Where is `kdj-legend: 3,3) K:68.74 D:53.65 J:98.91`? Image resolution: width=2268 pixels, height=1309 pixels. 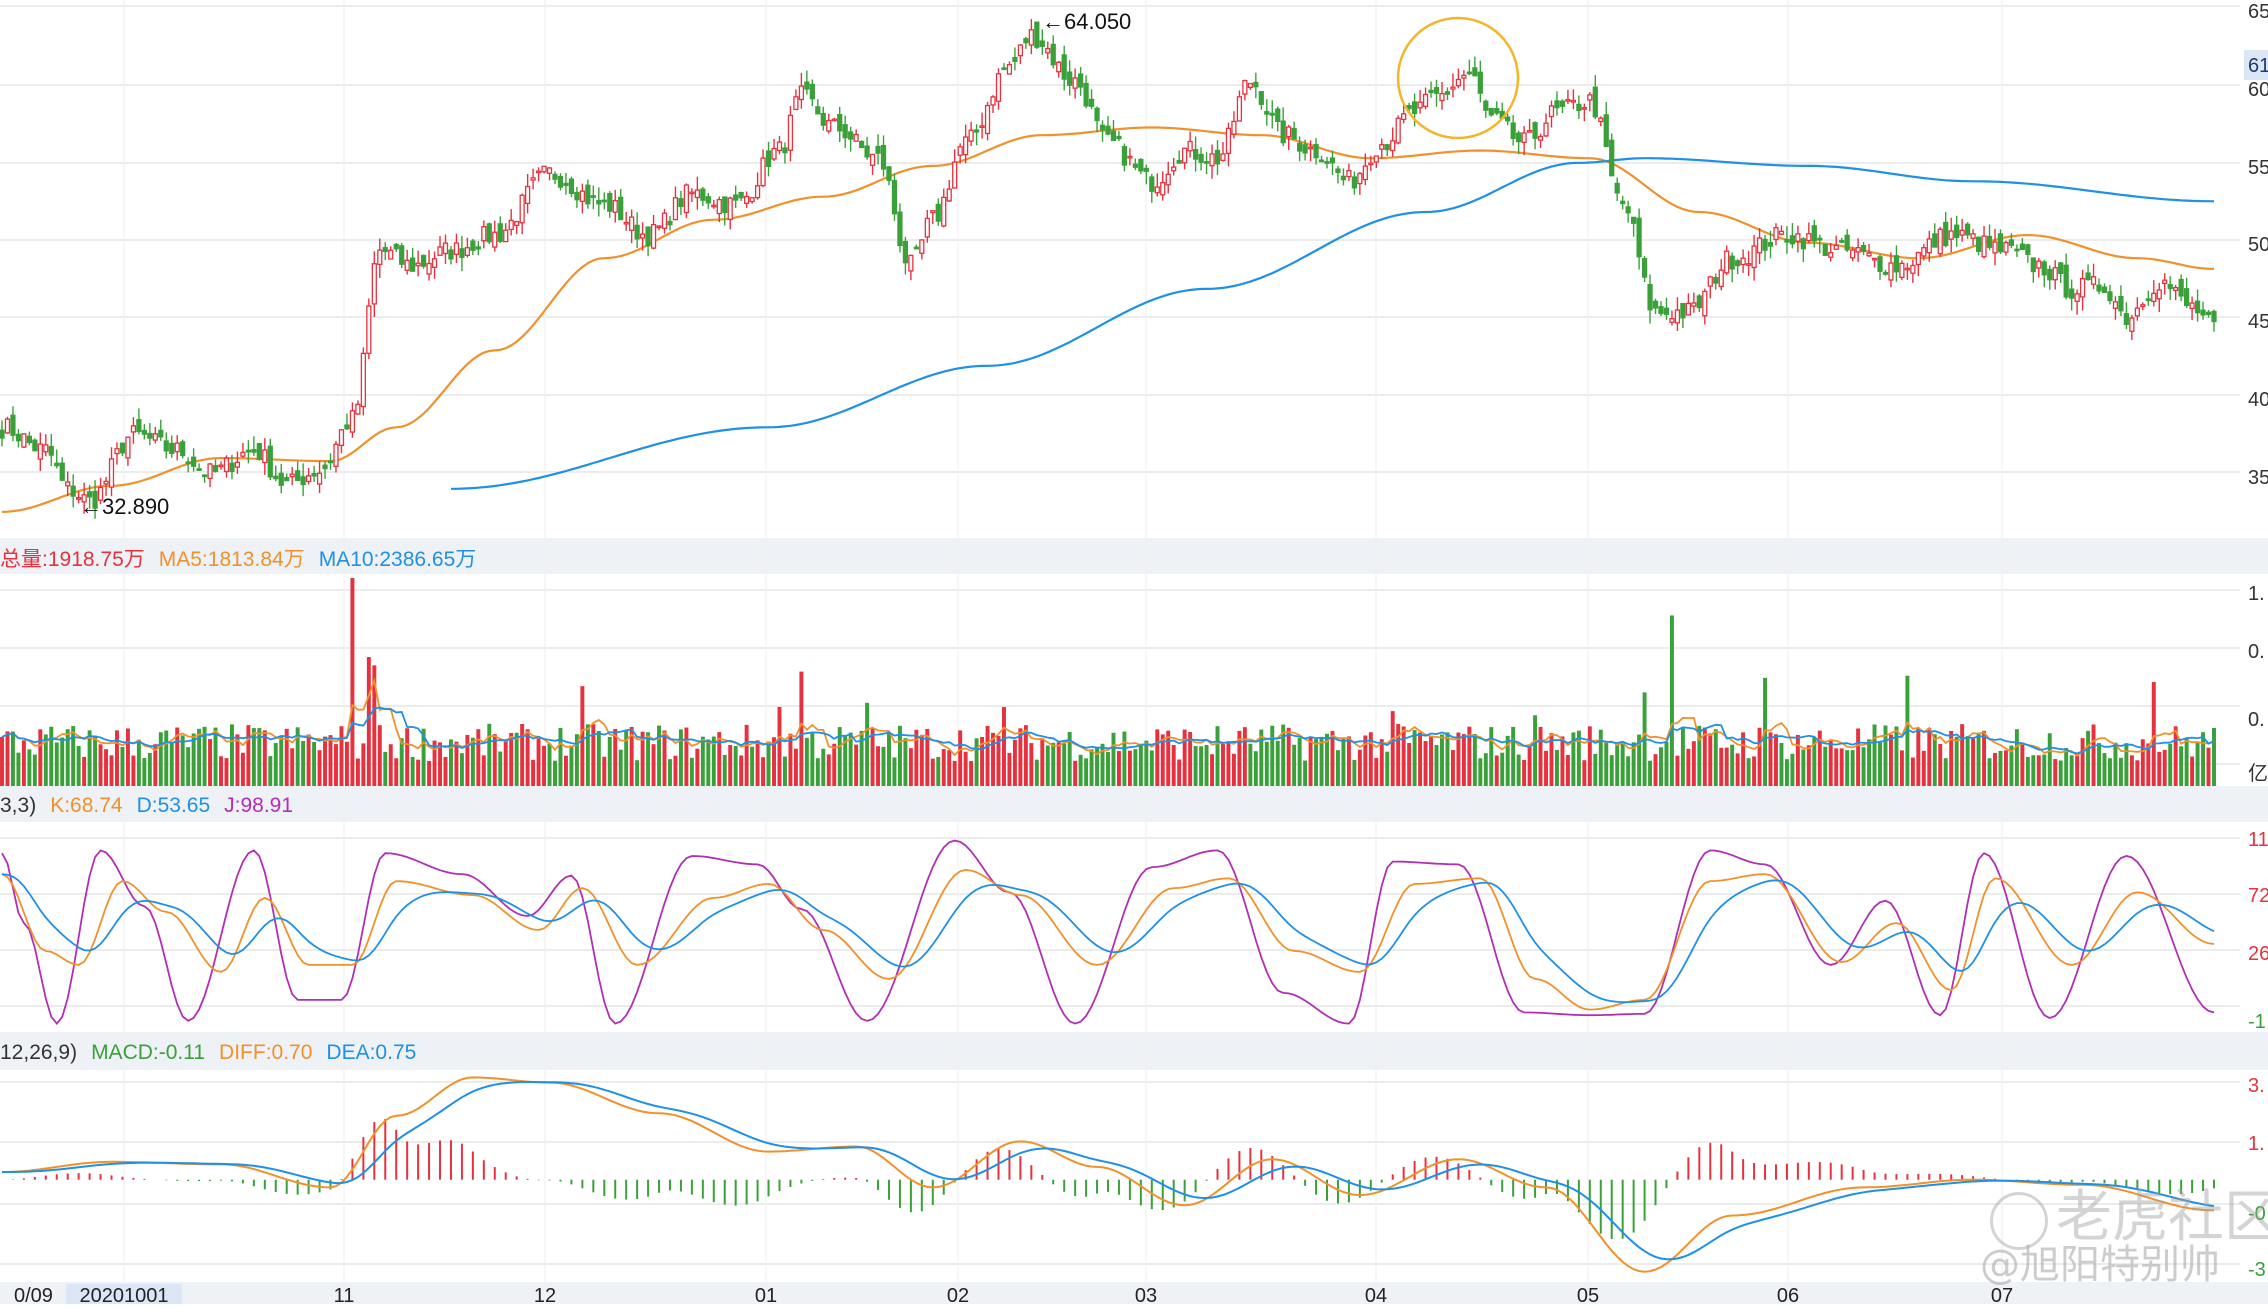 kdj-legend: 3,3) K:68.74 D:53.65 J:98.91 is located at coordinates (153, 806).